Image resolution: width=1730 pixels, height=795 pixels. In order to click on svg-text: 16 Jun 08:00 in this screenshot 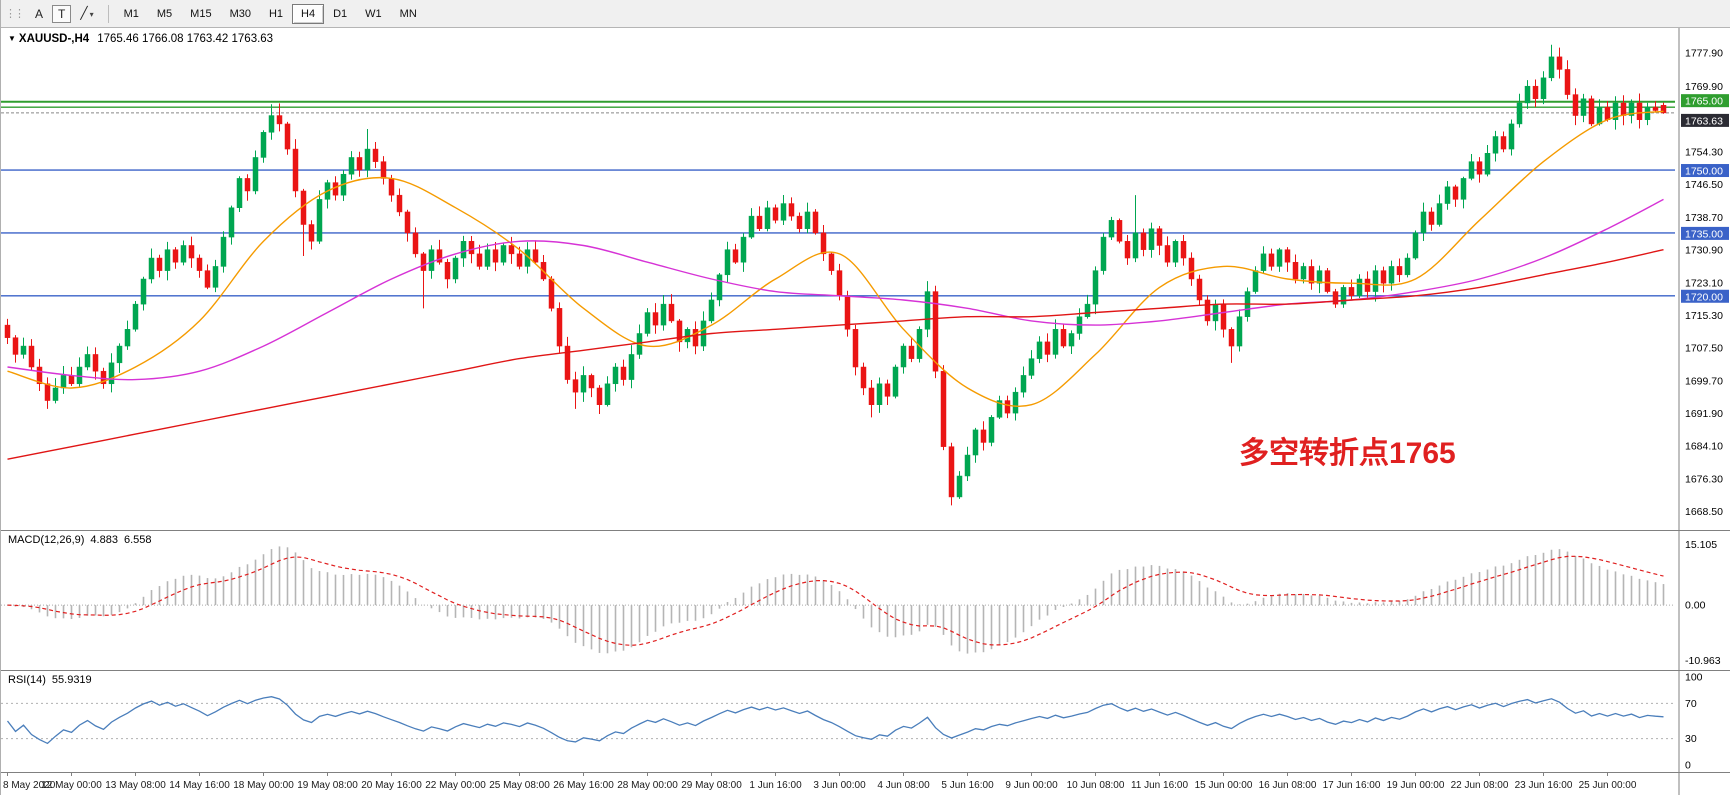, I will do `click(1288, 785)`.